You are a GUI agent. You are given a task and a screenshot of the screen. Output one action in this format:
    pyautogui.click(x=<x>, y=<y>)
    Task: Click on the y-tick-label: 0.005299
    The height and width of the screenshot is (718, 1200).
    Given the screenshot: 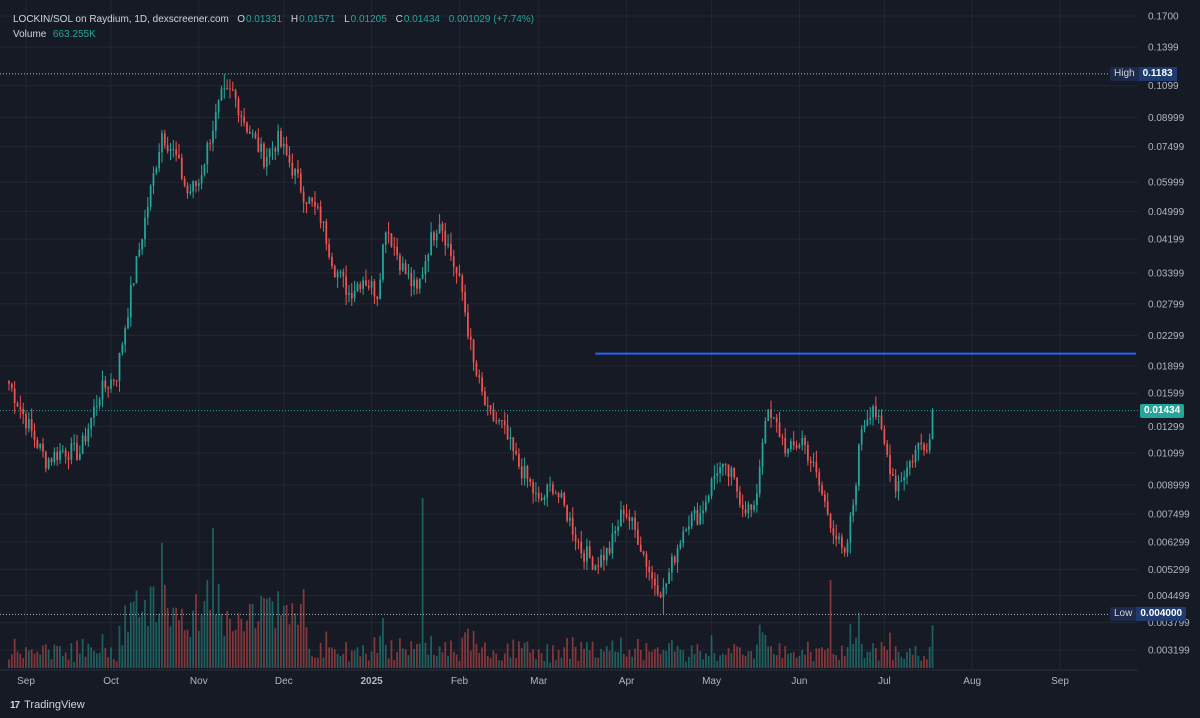 What is the action you would take?
    pyautogui.click(x=1169, y=570)
    